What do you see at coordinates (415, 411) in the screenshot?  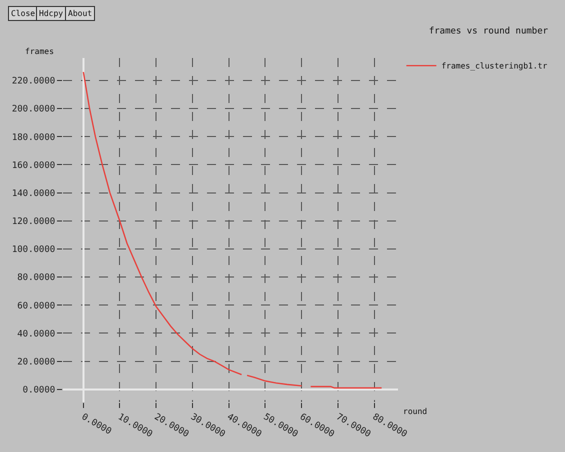 I see `x-axis-title: round` at bounding box center [415, 411].